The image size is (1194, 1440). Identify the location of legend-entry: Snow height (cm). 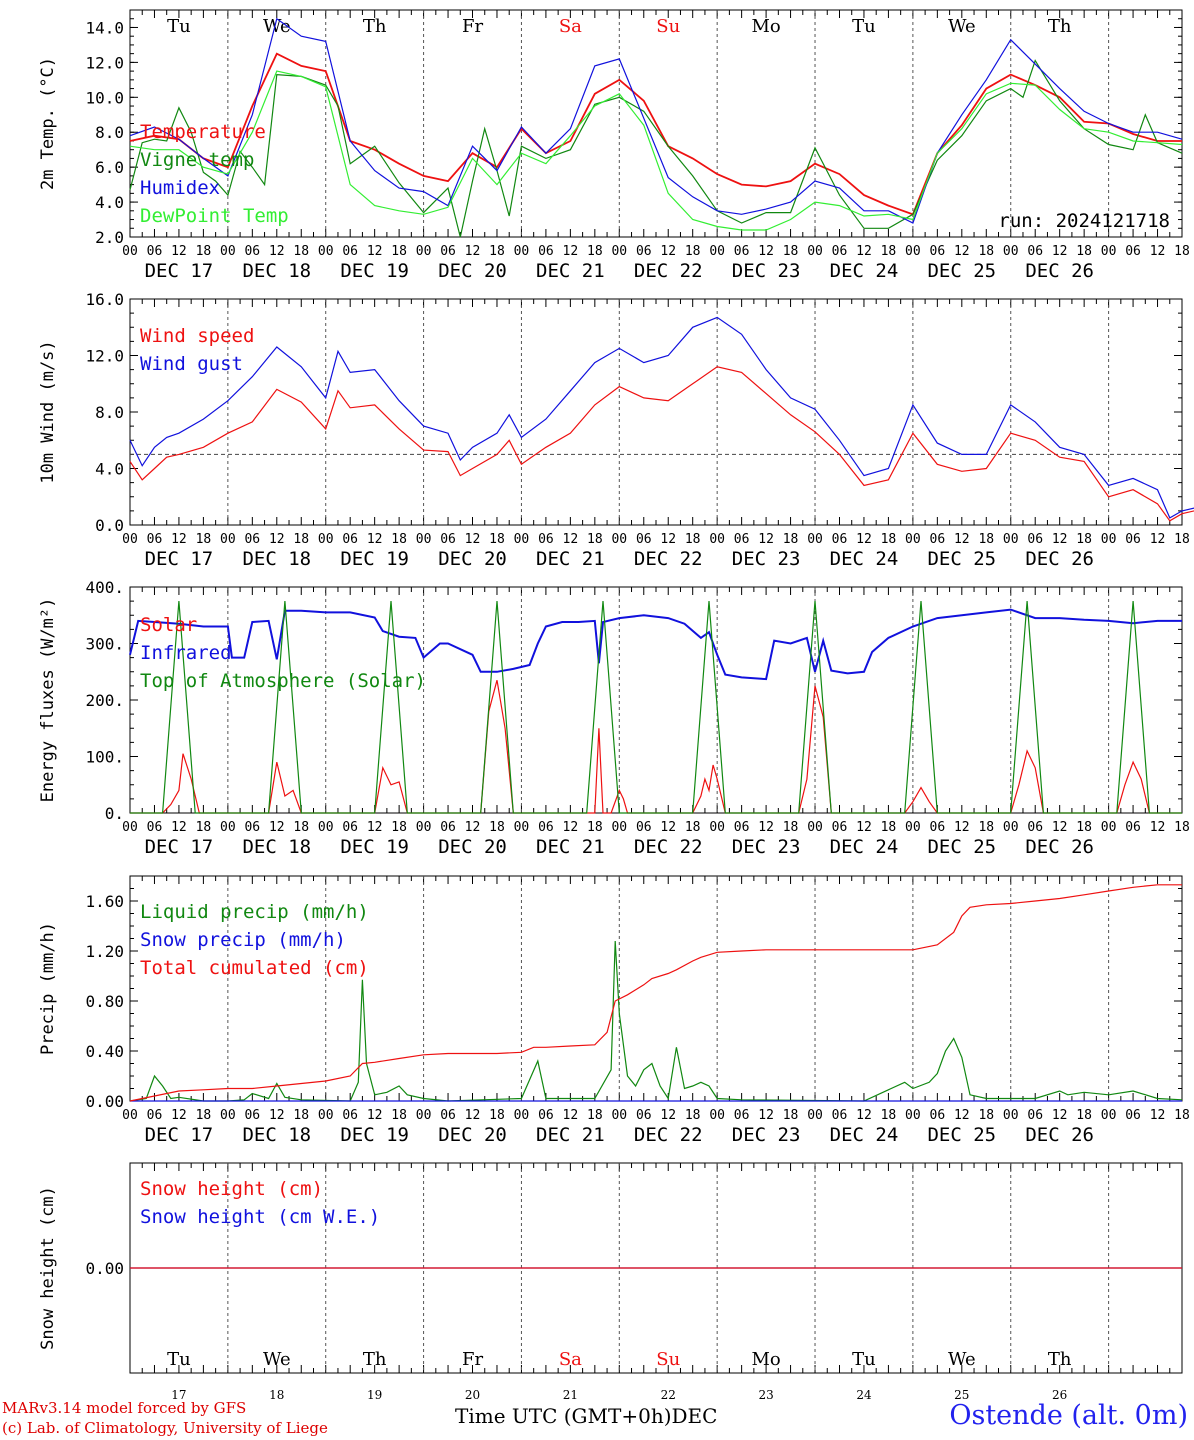
(231, 1189).